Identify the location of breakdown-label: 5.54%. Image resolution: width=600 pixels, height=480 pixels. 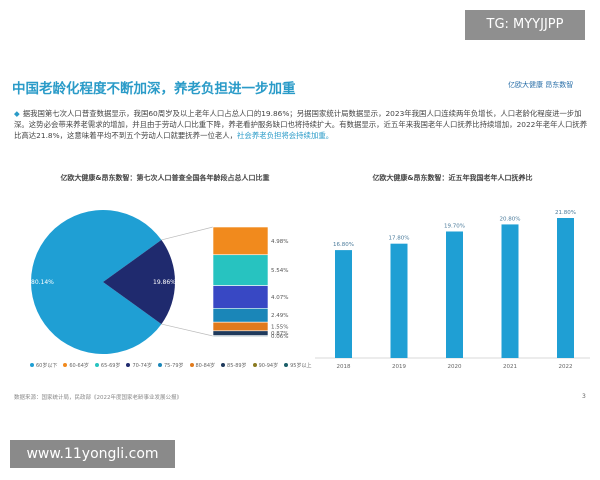
(279, 271).